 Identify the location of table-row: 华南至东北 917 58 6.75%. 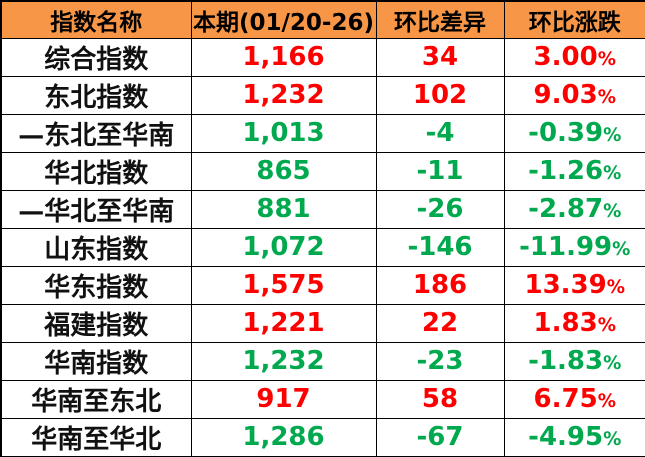
(322, 399).